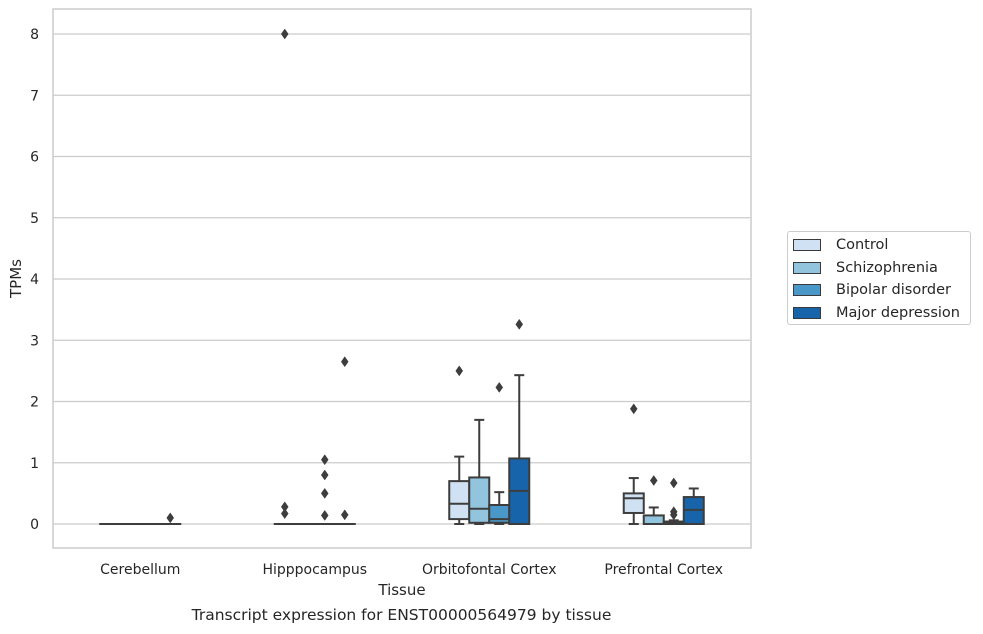 The width and height of the screenshot is (983, 634). Describe the element at coordinates (862, 245) in the screenshot. I see `legend-label: Control` at that location.